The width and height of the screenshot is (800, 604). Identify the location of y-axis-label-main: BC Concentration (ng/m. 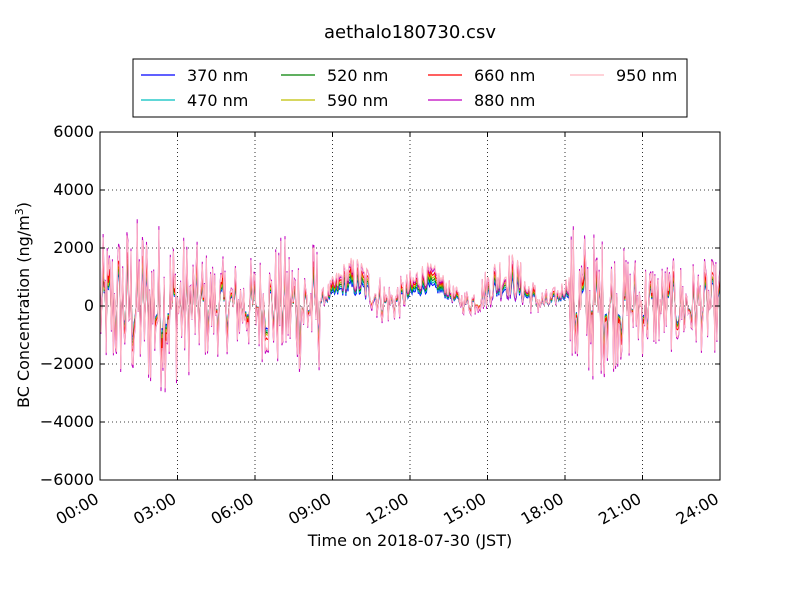
(23, 311).